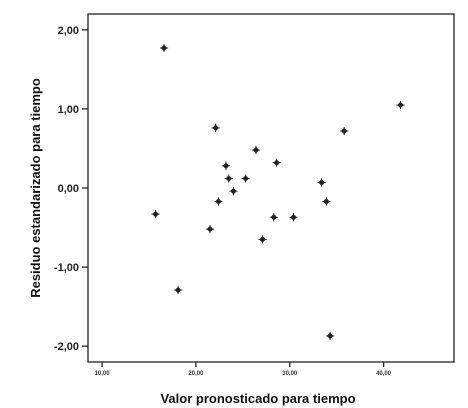  I want to click on y-axis-label: Residuo estandarizado para tiempo, so click(35, 188).